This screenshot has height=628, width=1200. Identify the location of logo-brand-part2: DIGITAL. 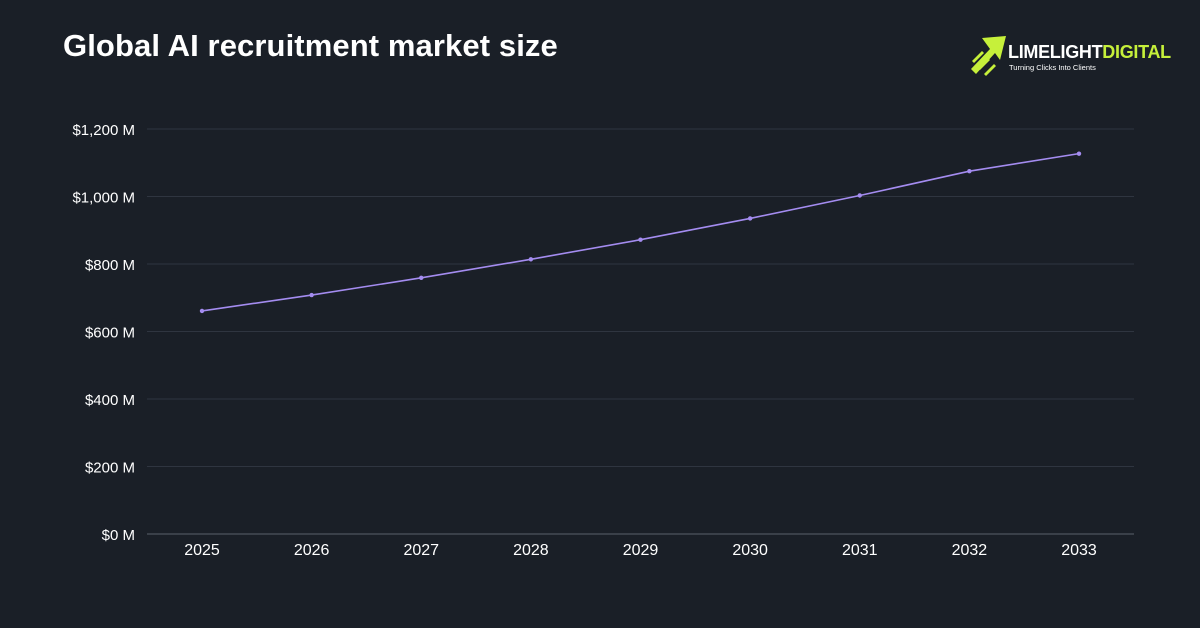
(1136, 52).